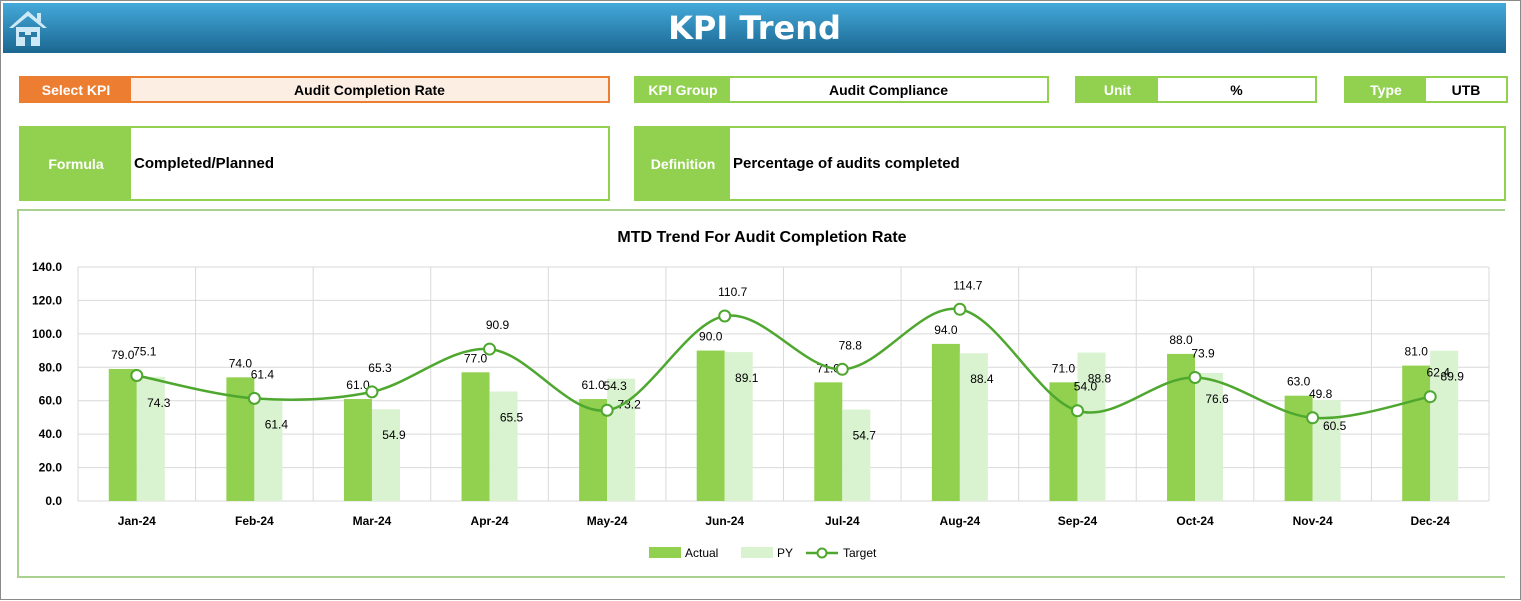 The height and width of the screenshot is (601, 1521). I want to click on definition-value: Percentage of audits completed, so click(1117, 163).